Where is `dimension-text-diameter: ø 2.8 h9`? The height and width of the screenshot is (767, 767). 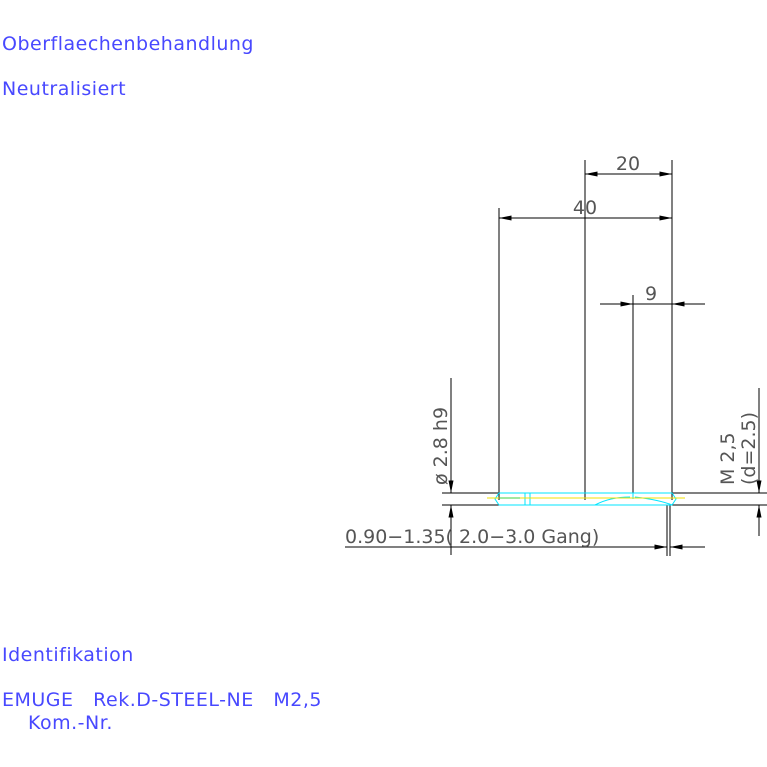
dimension-text-diameter: ø 2.8 h9 is located at coordinates (441, 446).